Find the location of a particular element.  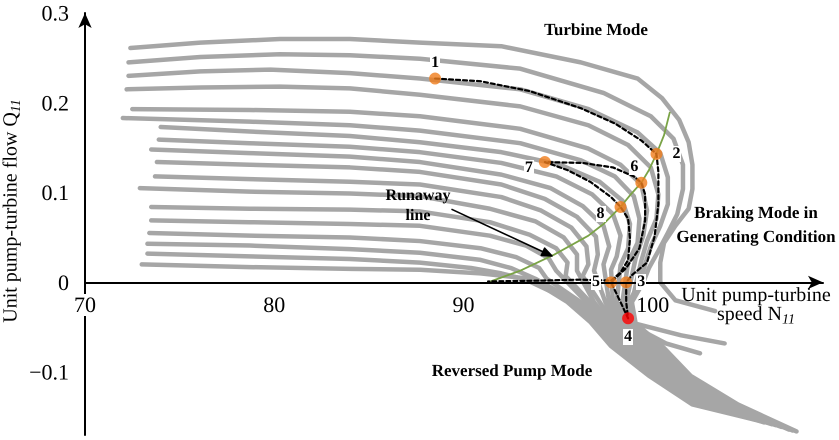

annotation: Turbine Mode is located at coordinates (596, 30).